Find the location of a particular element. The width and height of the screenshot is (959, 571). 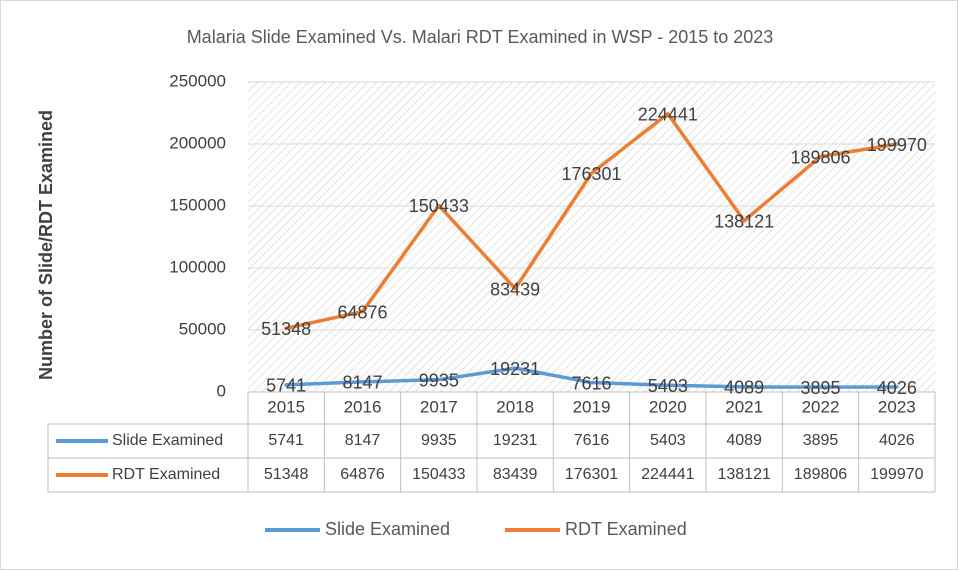

table-cell: 150433 is located at coordinates (438, 474).